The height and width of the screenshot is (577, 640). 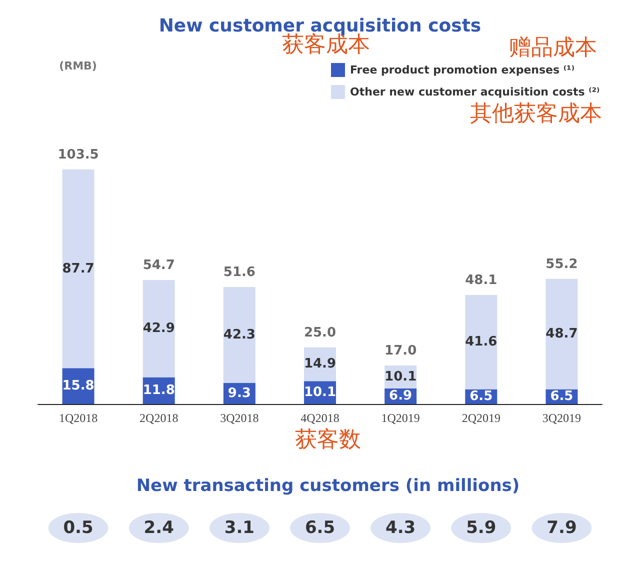 I want to click on text: (RMB), so click(x=78, y=66).